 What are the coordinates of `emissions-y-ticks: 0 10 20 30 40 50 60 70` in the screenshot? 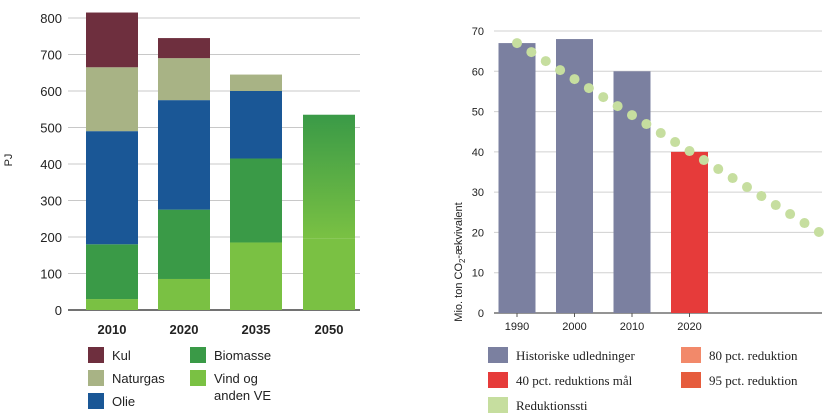 It's located at (478, 173).